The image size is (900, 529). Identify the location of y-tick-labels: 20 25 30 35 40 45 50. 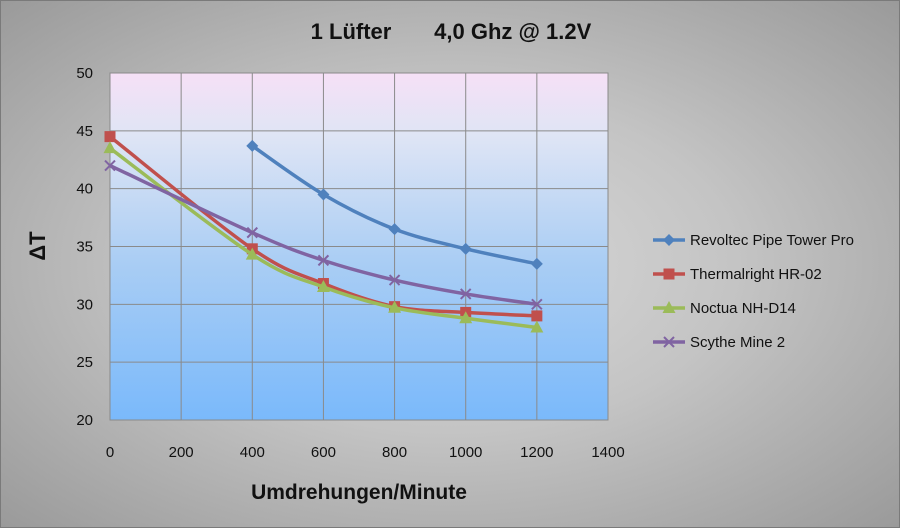
(84, 247).